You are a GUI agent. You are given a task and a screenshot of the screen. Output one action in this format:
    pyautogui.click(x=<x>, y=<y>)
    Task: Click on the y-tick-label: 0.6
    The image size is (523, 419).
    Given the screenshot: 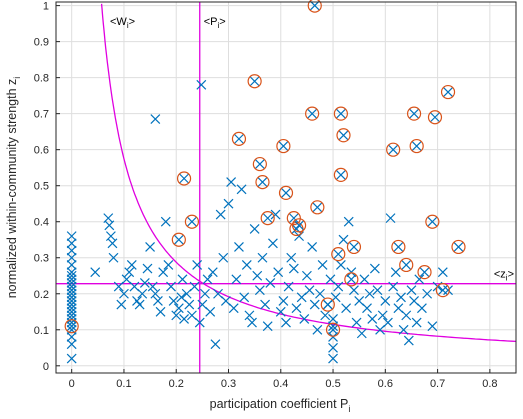 What is the action you would take?
    pyautogui.click(x=41, y=151)
    